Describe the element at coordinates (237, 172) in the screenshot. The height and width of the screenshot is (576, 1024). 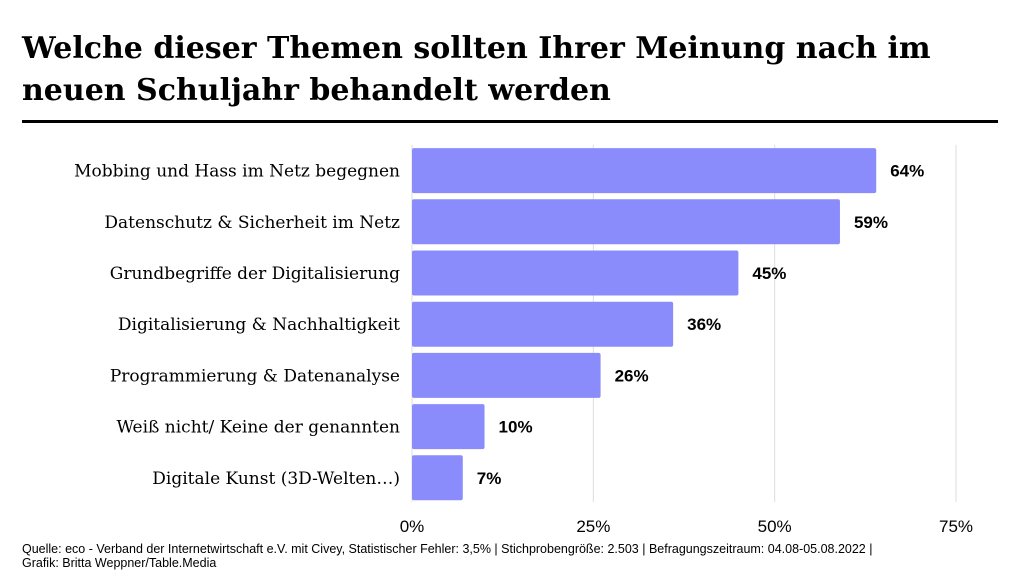
I see `category-label: Mobbing und Hass im Netz begegnen` at that location.